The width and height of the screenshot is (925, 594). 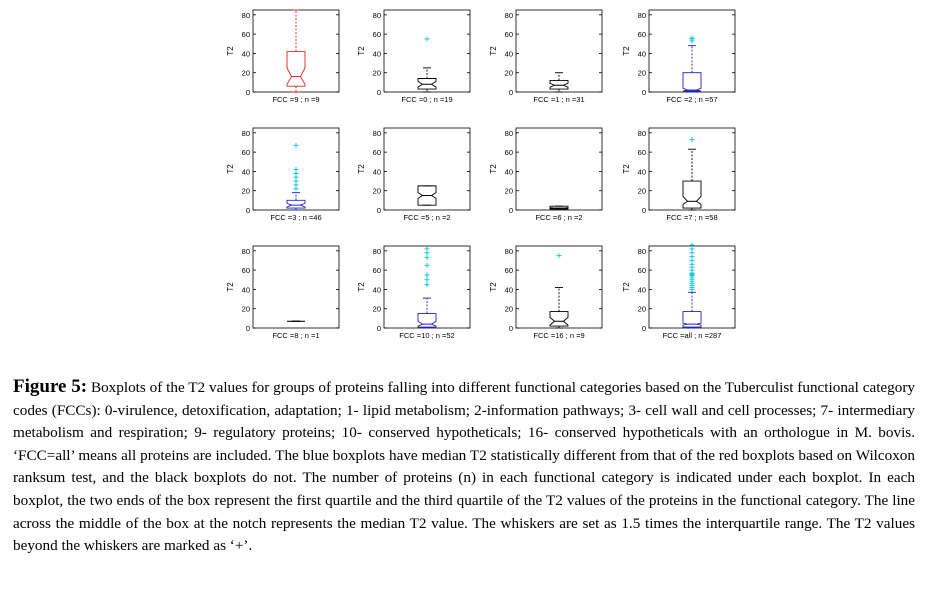 What do you see at coordinates (679, 56) in the screenshot?
I see `boxplot-panel-4: 0 20 40 60 80 T2 FCC =2 ; n =57` at bounding box center [679, 56].